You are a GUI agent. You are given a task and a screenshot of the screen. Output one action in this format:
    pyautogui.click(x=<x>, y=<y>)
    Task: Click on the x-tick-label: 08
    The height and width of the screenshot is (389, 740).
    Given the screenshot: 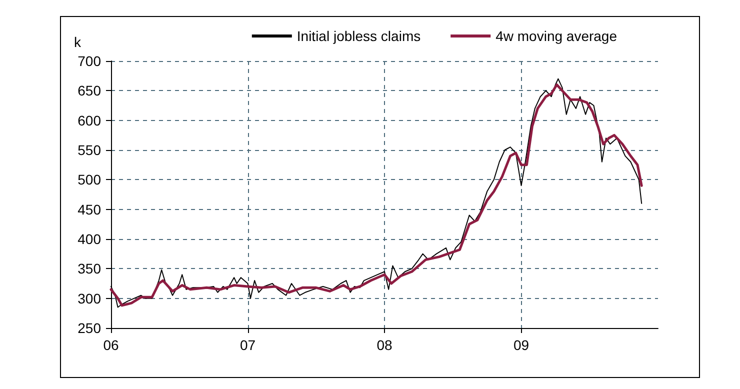 What is the action you would take?
    pyautogui.click(x=384, y=345)
    